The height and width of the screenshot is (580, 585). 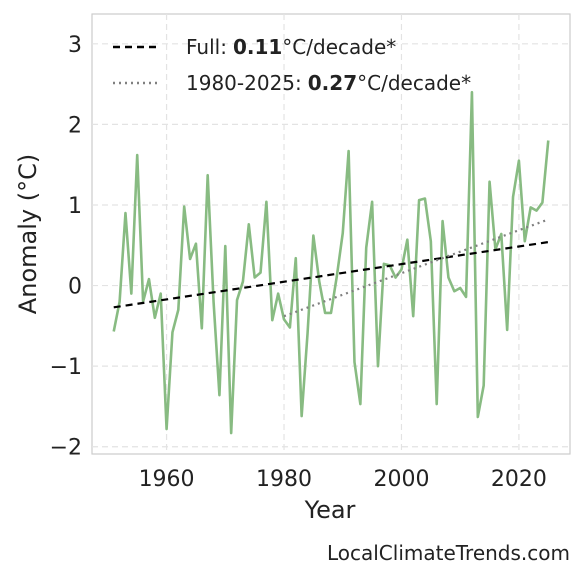 I want to click on legend-name: 1980-2025:, so click(x=244, y=83).